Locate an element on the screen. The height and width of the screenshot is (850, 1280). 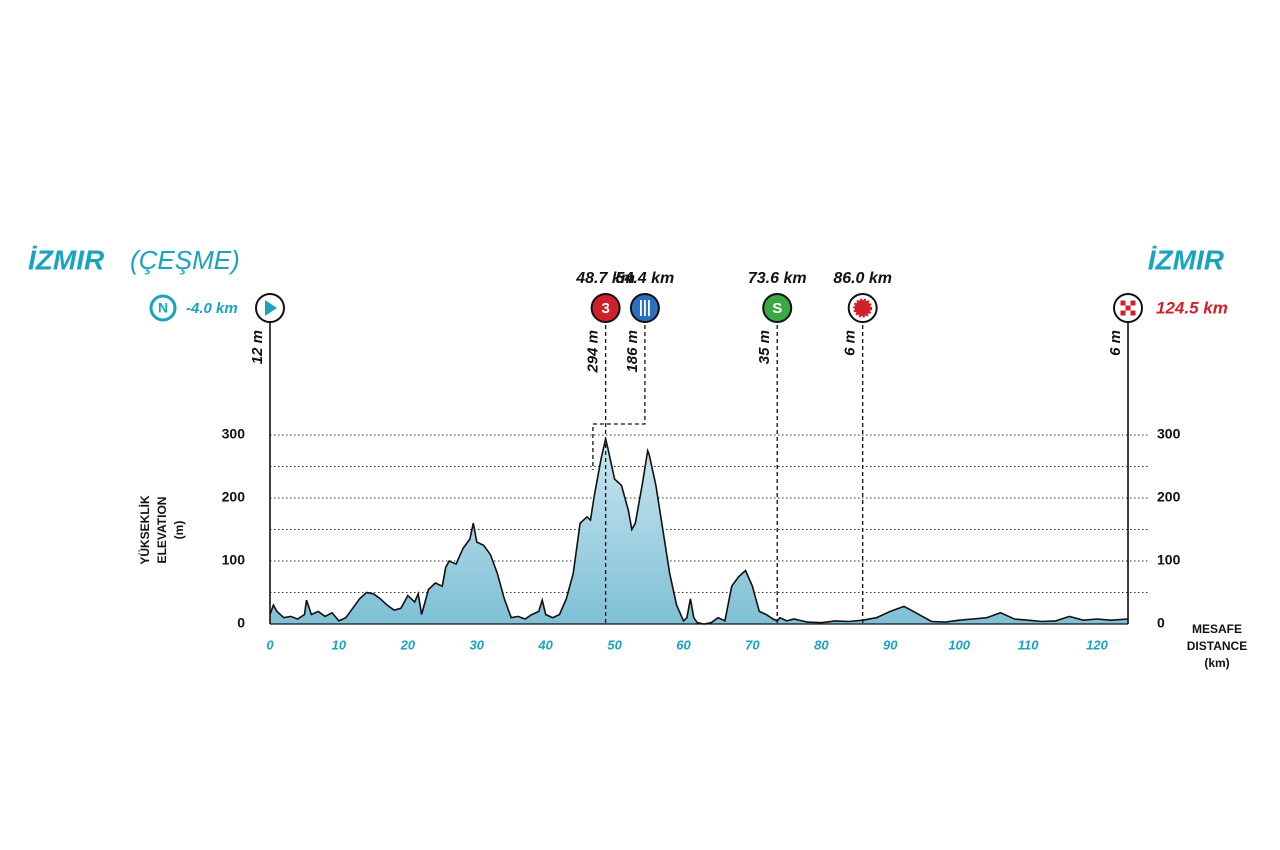
y-tick-label-right: 0 is located at coordinates (1161, 623).